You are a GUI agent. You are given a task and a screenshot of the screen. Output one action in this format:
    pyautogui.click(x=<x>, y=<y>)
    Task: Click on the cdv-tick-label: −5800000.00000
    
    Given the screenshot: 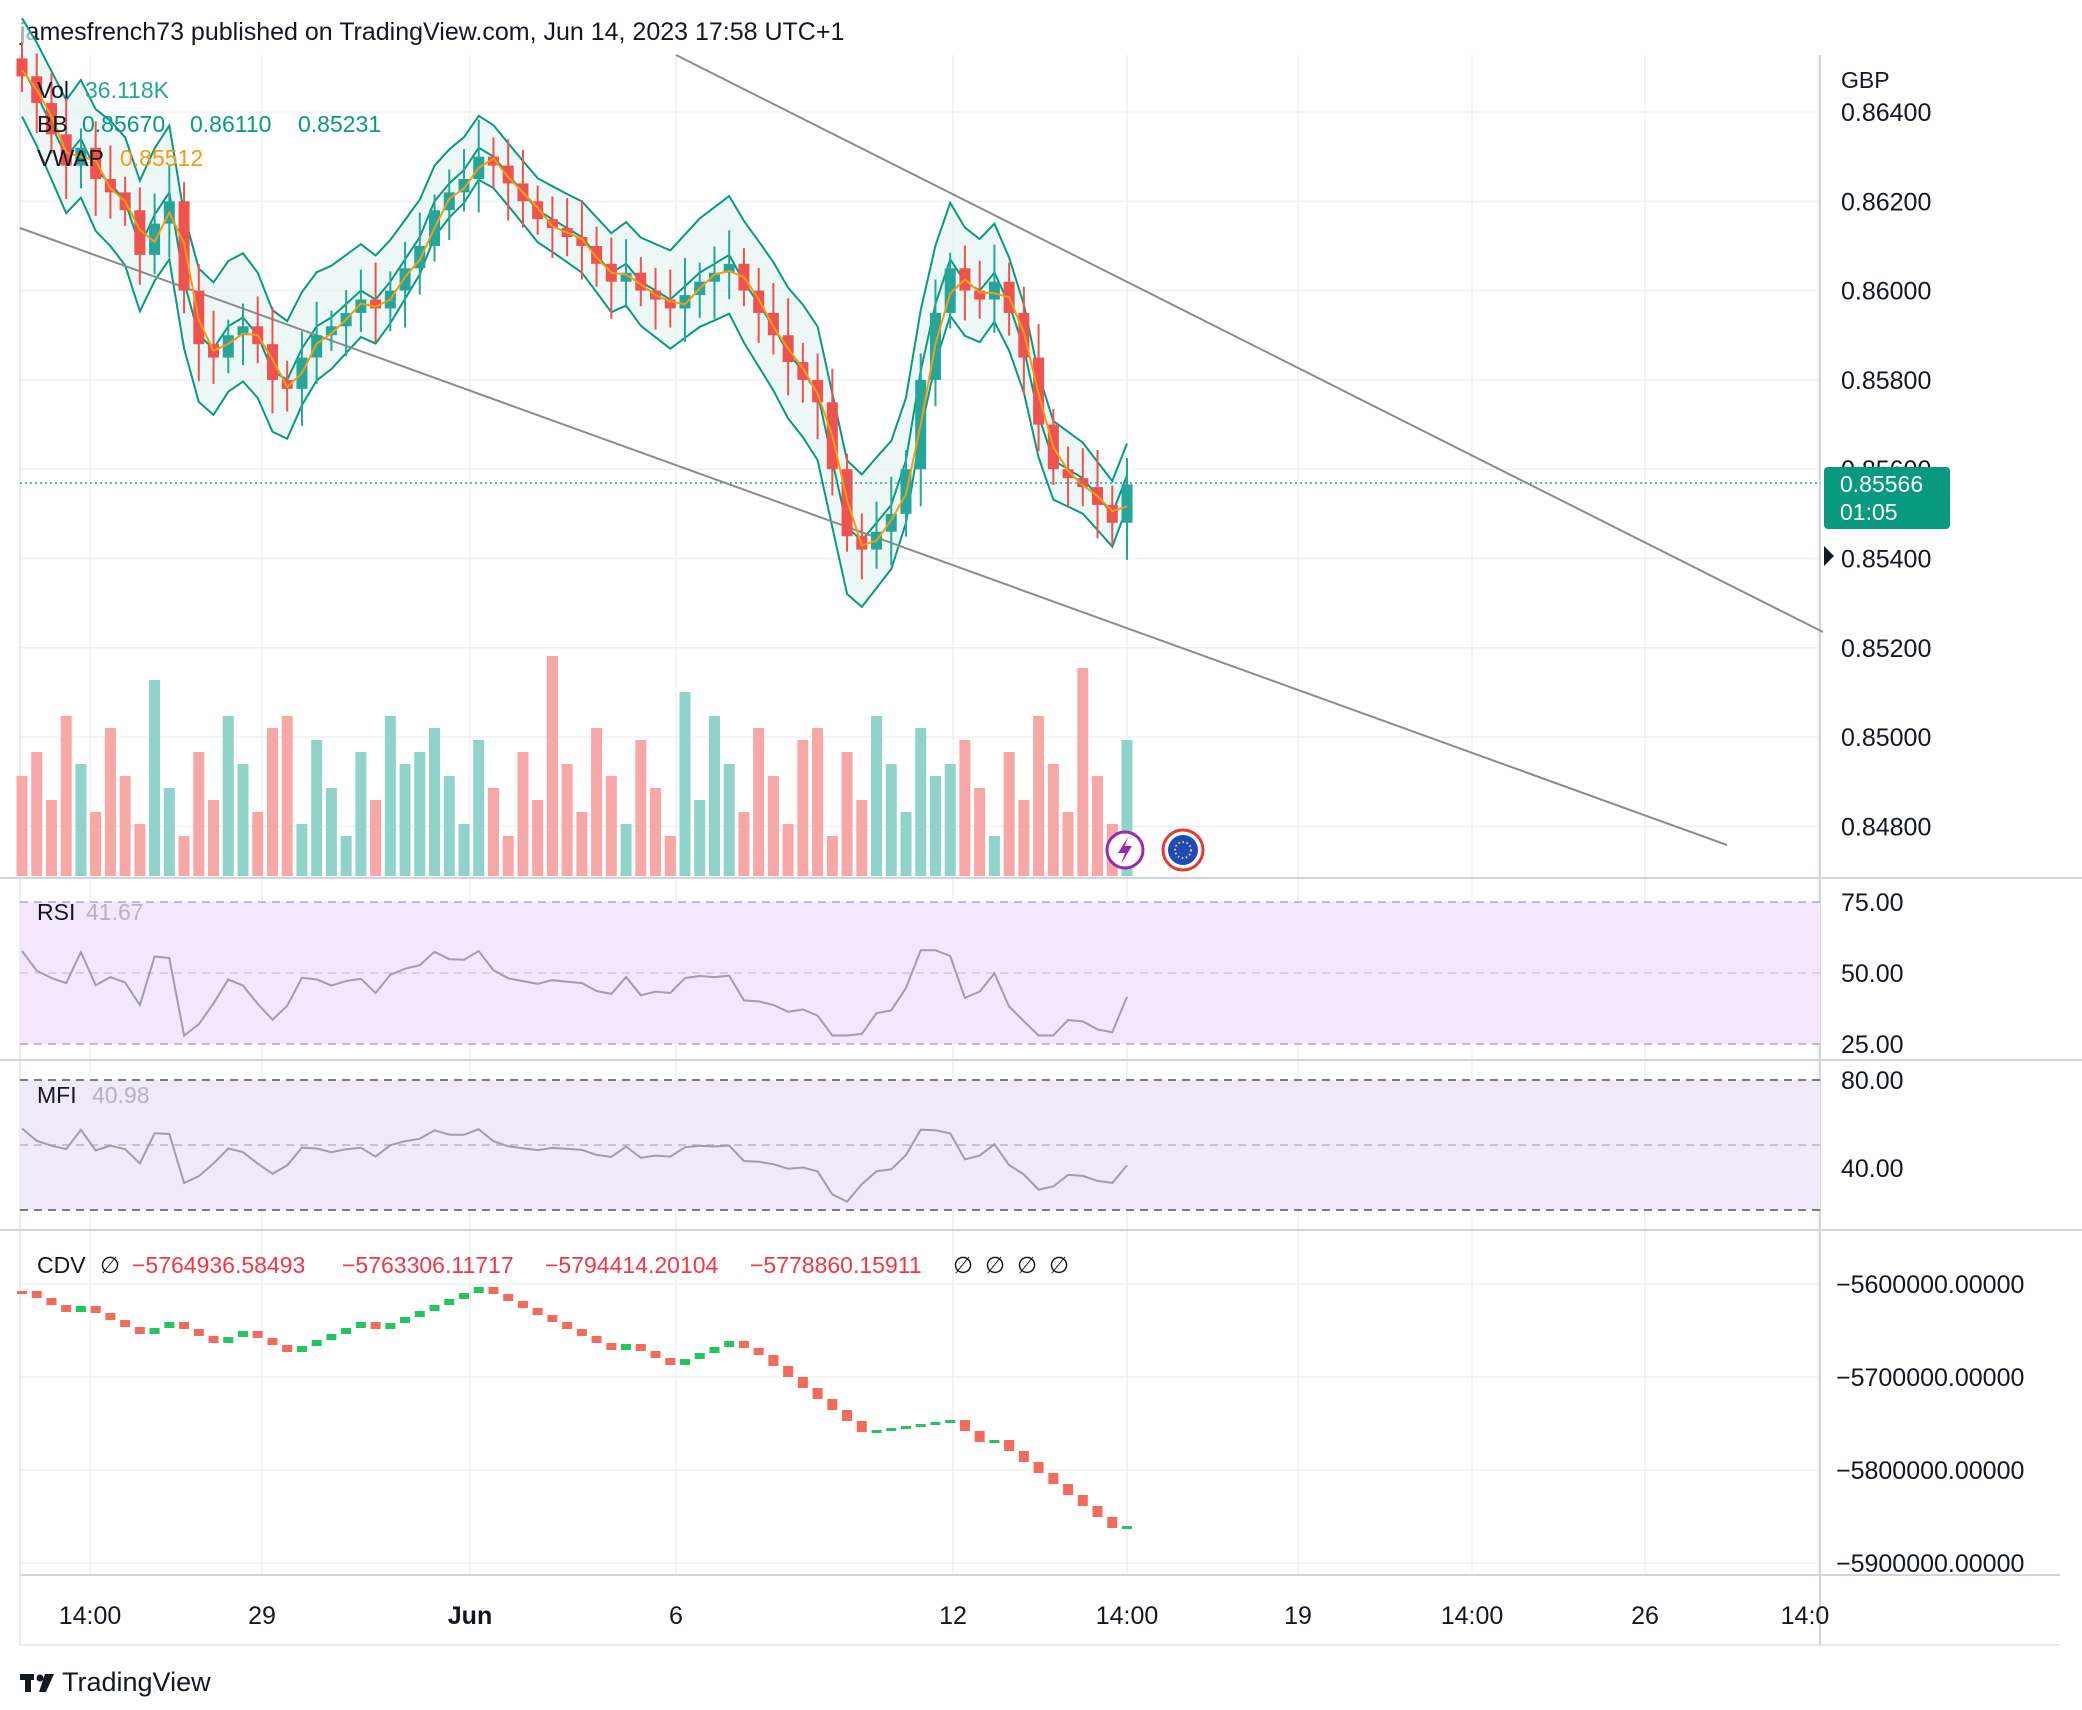 What is the action you would take?
    pyautogui.click(x=1930, y=1471)
    